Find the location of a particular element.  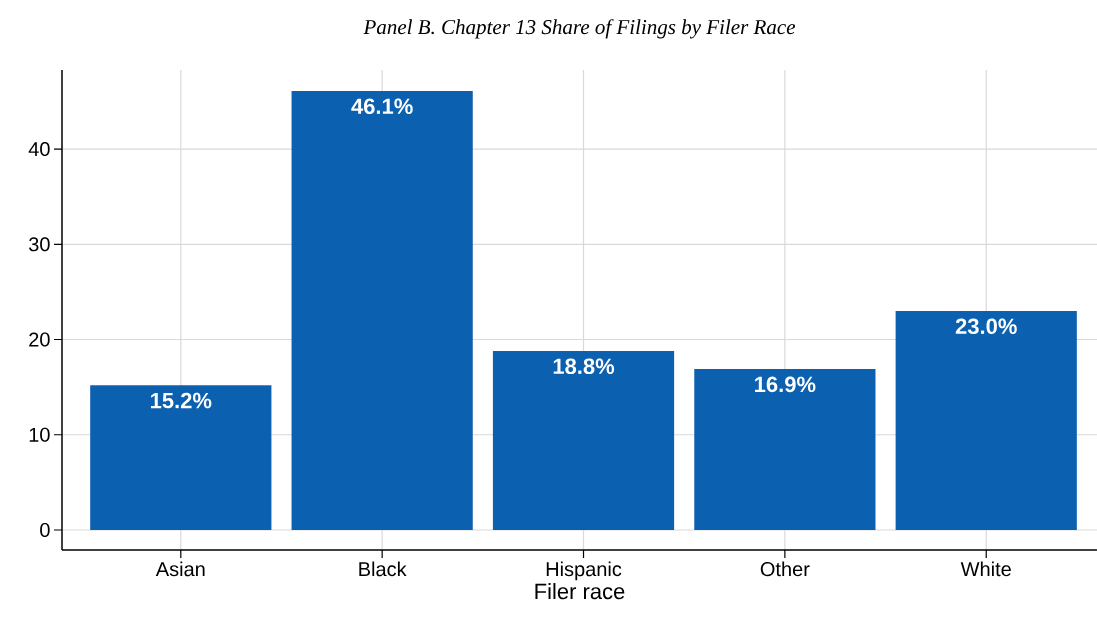

data-label: 18.8% is located at coordinates (584, 366).